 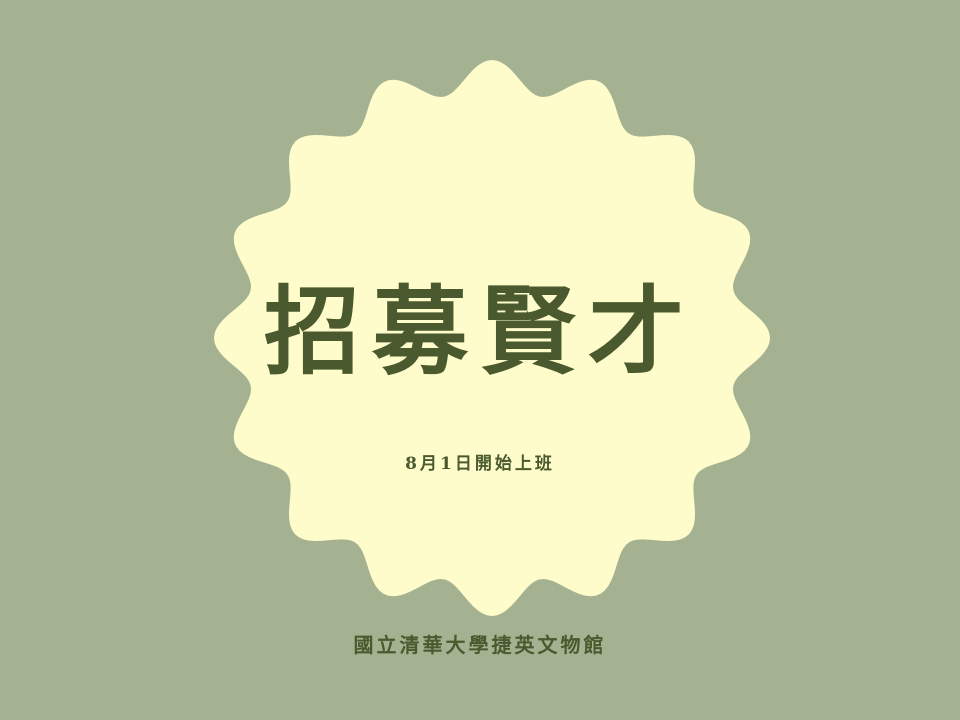 I want to click on poster-title: 招募賢才, so click(x=480, y=331).